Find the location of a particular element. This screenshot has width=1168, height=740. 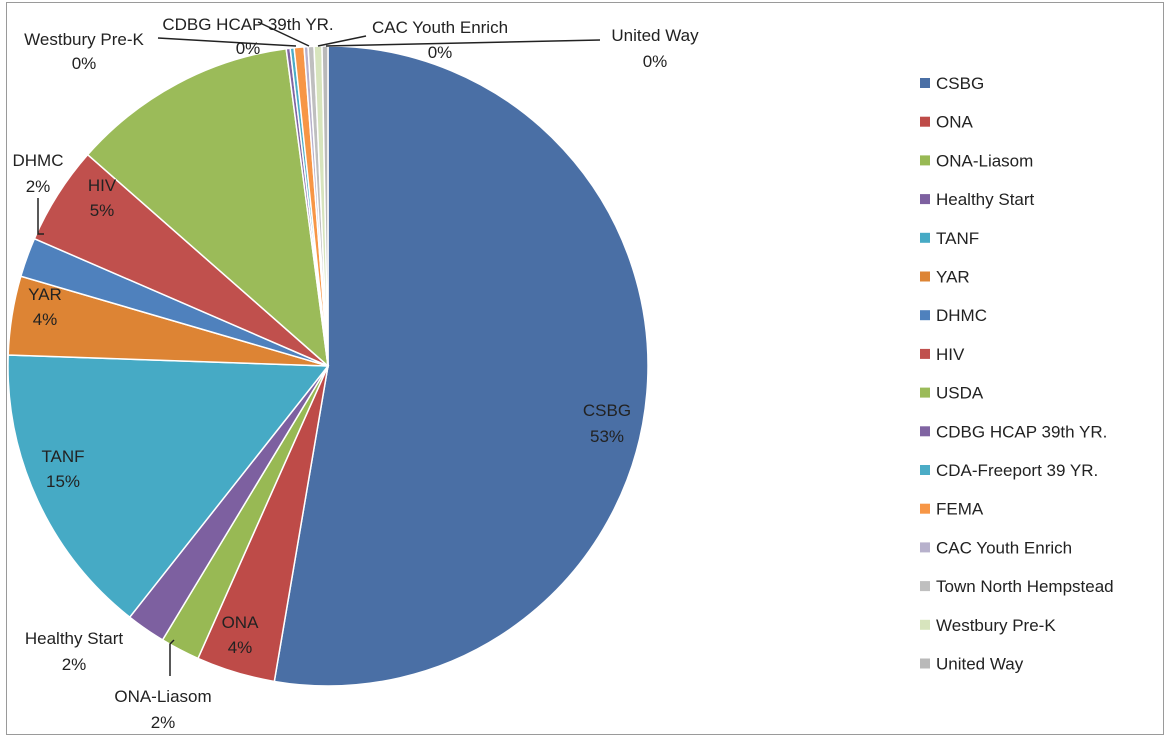

legend-item-yar: YAR is located at coordinates (945, 277).